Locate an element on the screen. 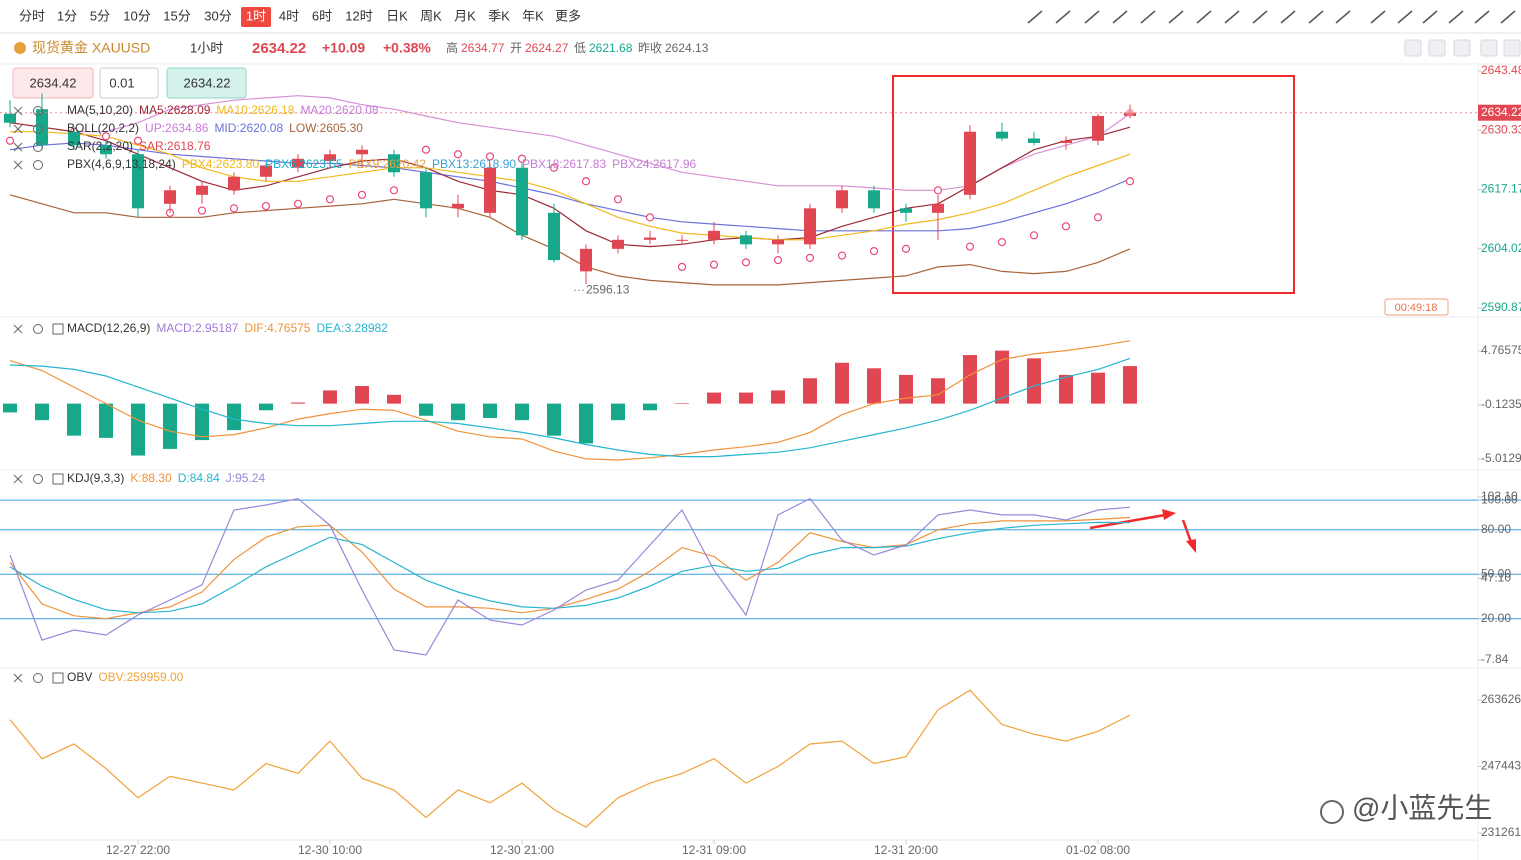 Image resolution: width=1521 pixels, height=860 pixels. y-tick-label: 20.00 is located at coordinates (1496, 618).